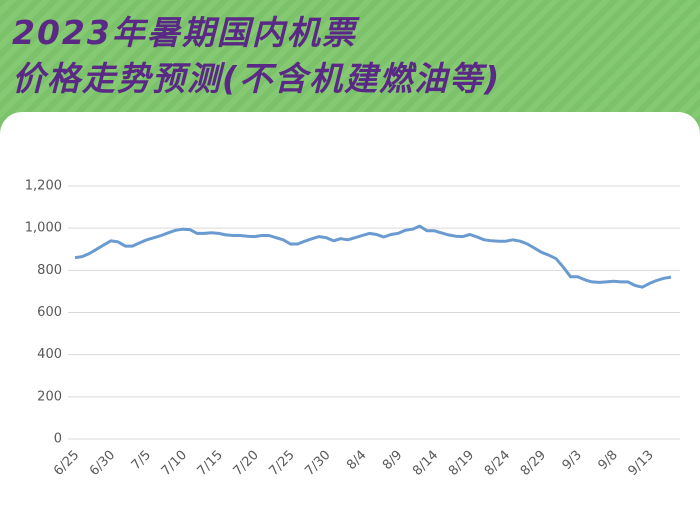  Describe the element at coordinates (317, 463) in the screenshot. I see `x-tick-label: 7/30` at that location.